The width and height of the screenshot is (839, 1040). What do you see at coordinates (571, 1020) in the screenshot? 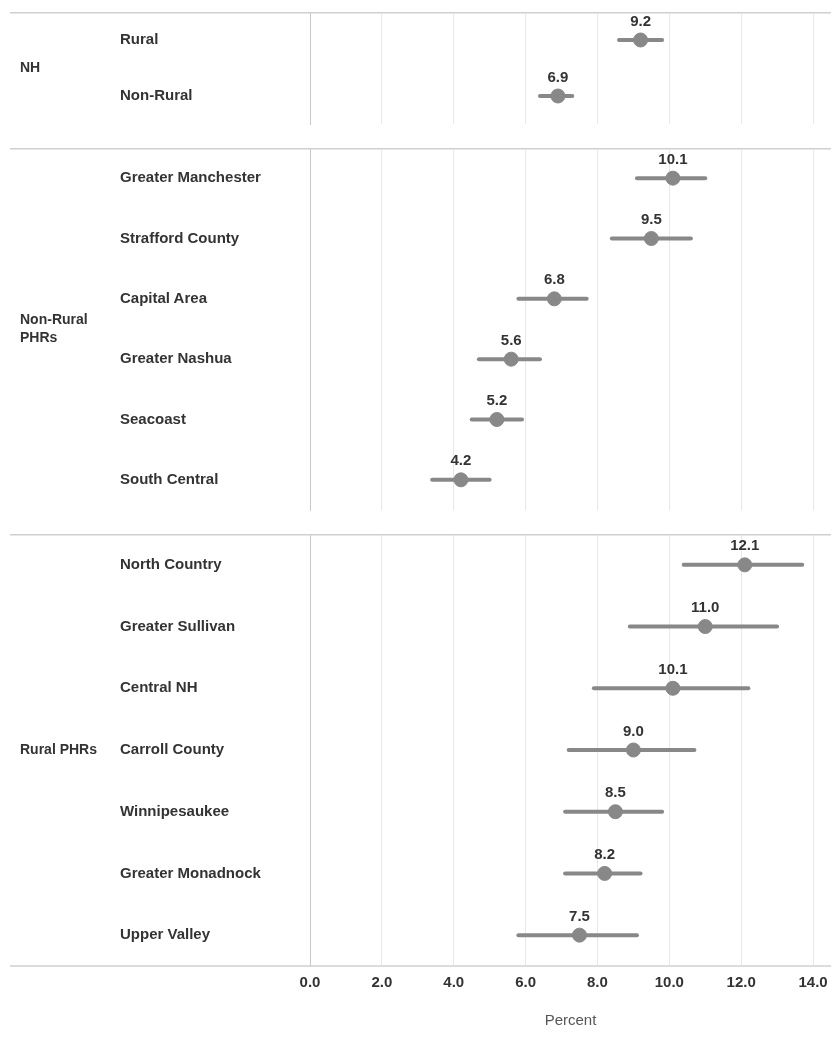
I see `x-axis-title: Percent` at bounding box center [571, 1020].